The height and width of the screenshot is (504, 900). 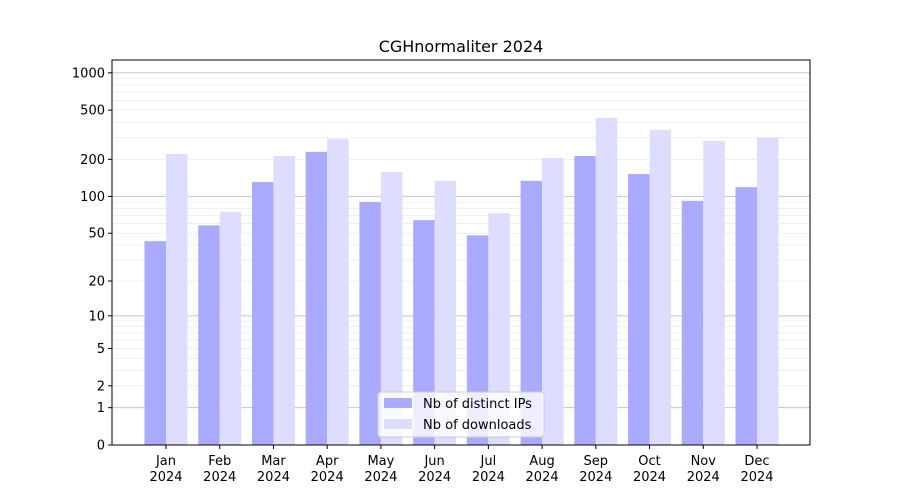 I want to click on y-tick-label: 2, so click(x=101, y=386).